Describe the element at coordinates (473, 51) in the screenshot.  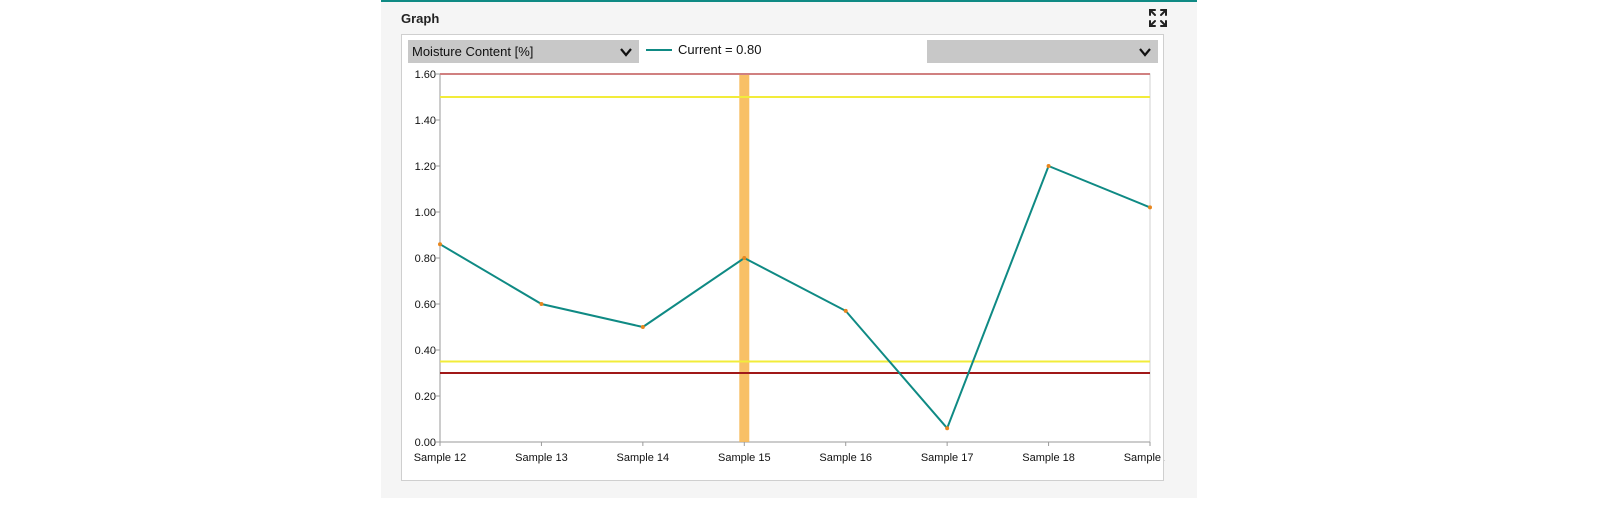
I see `measure-select-value: Moisture Content [%]` at that location.